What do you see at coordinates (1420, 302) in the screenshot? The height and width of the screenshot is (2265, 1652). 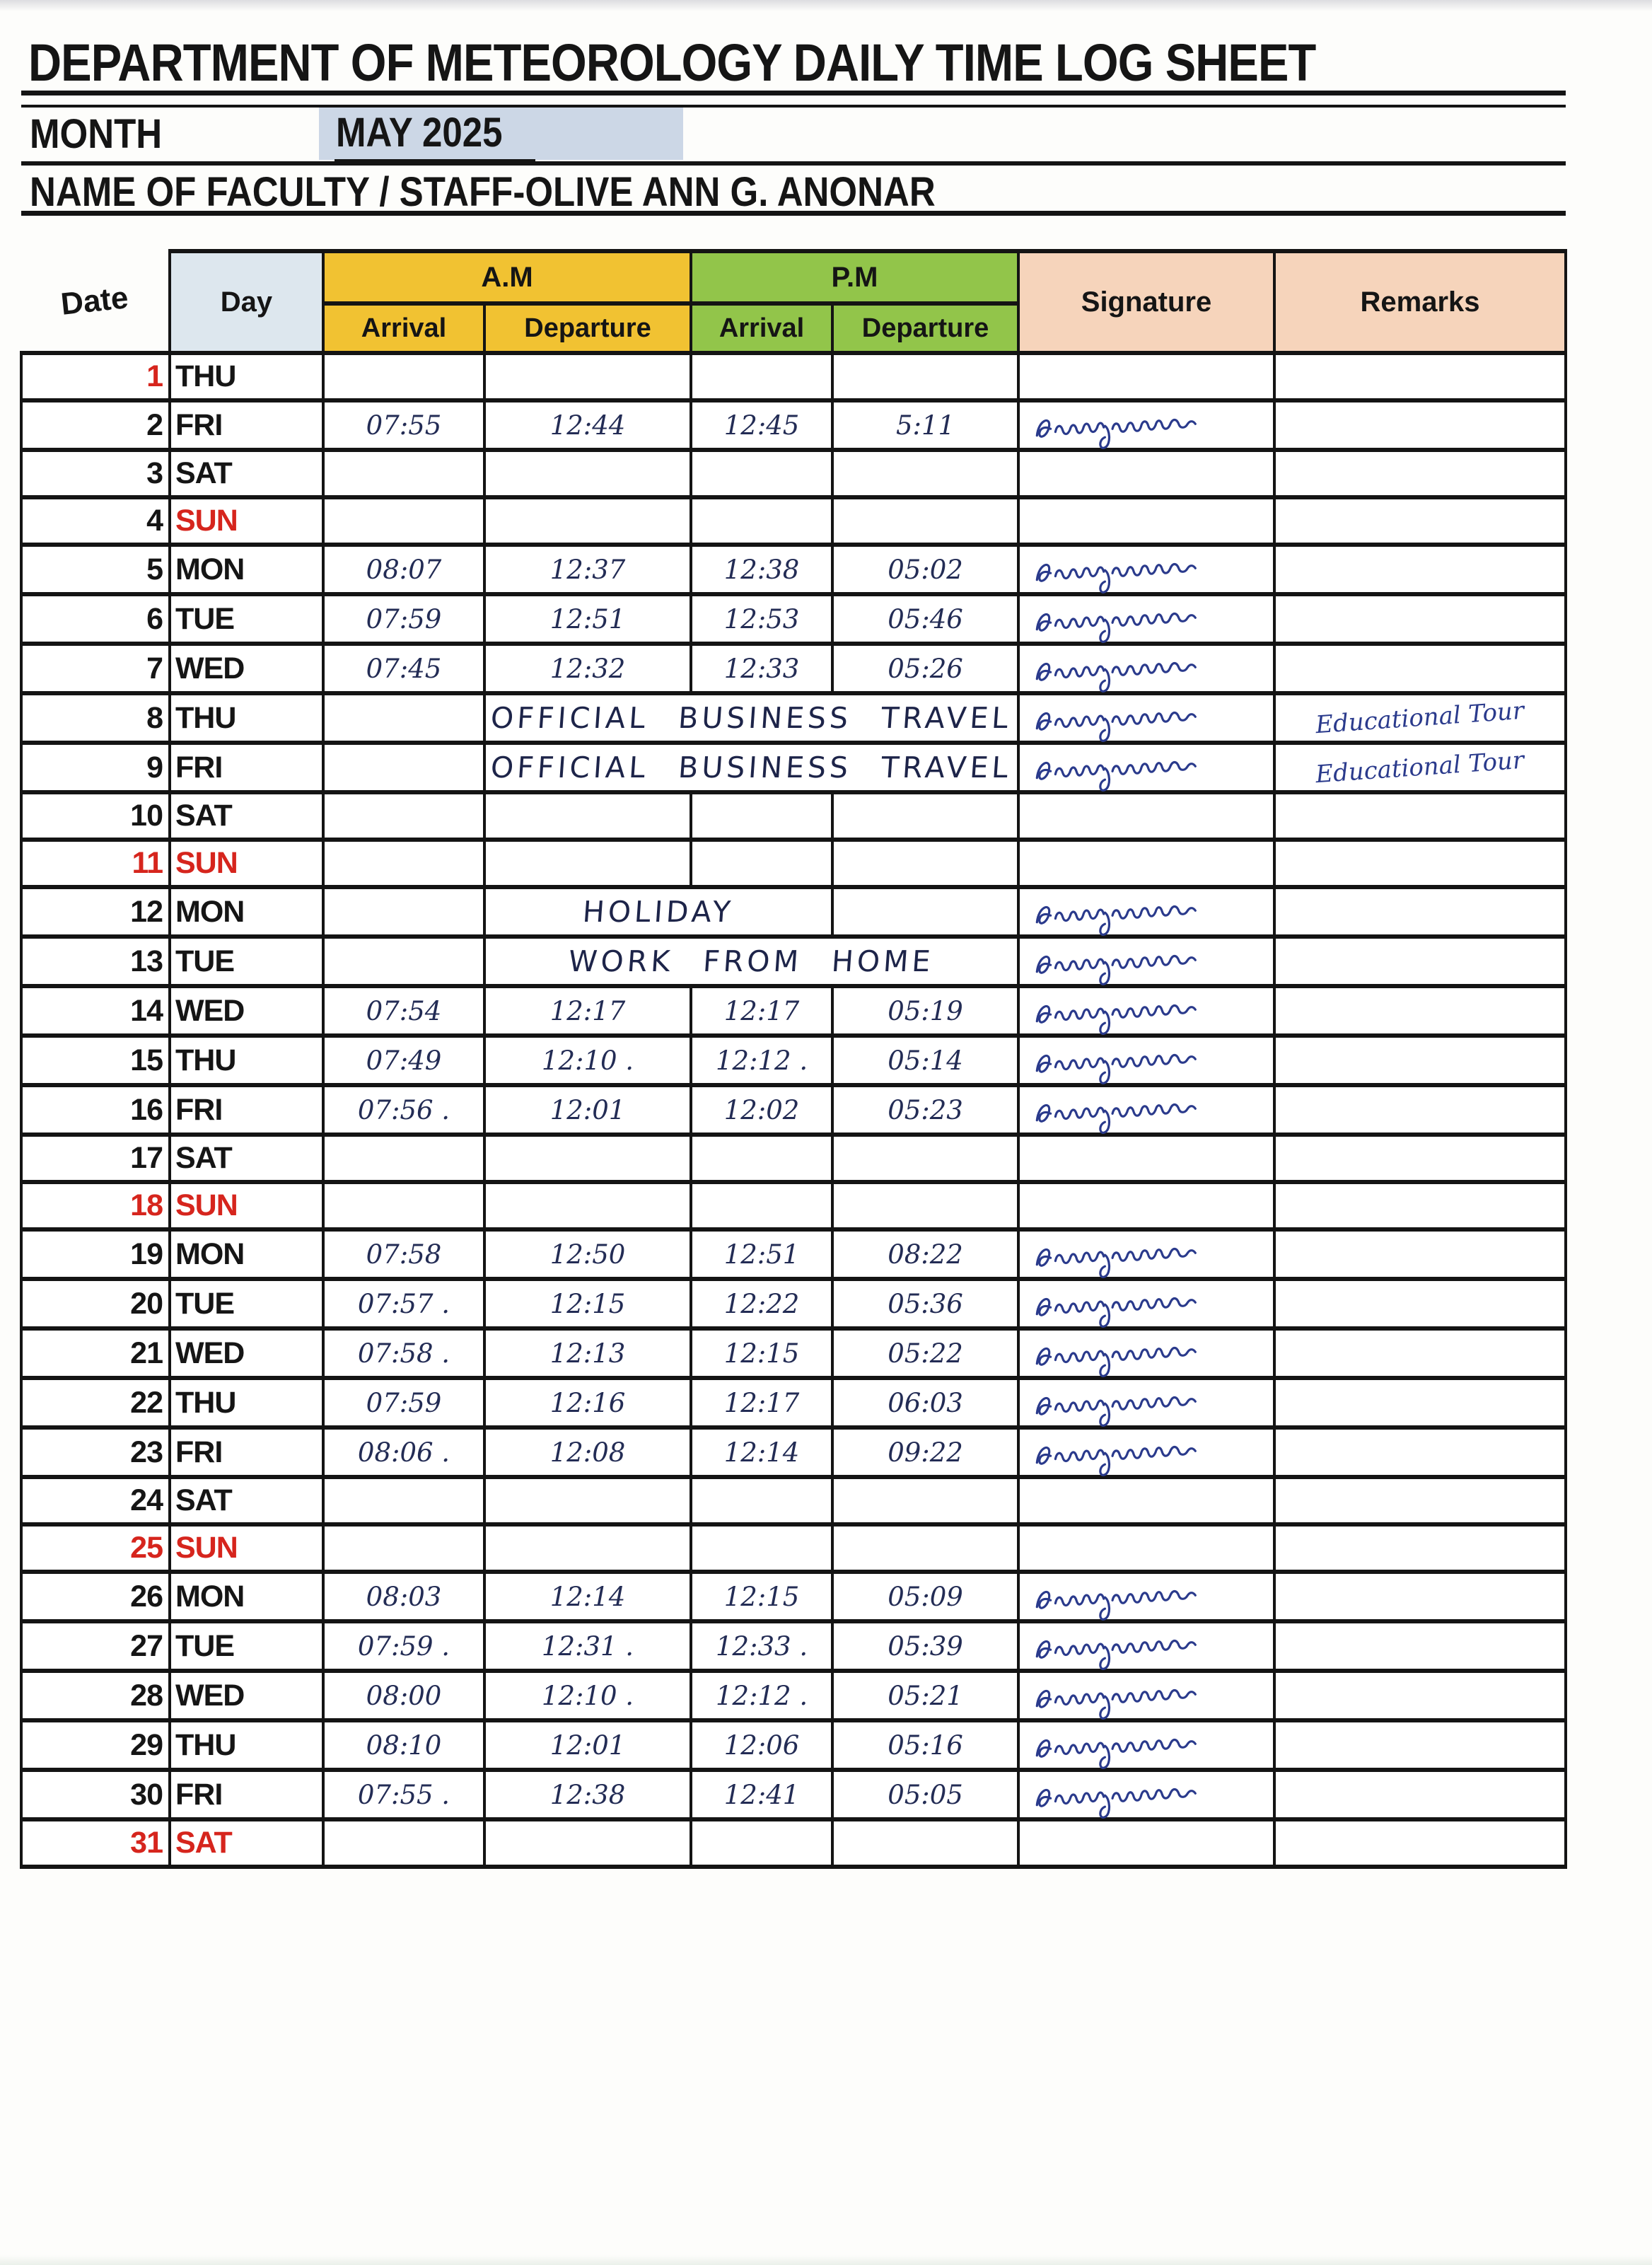 I see `column-header-remarks: Remarks` at bounding box center [1420, 302].